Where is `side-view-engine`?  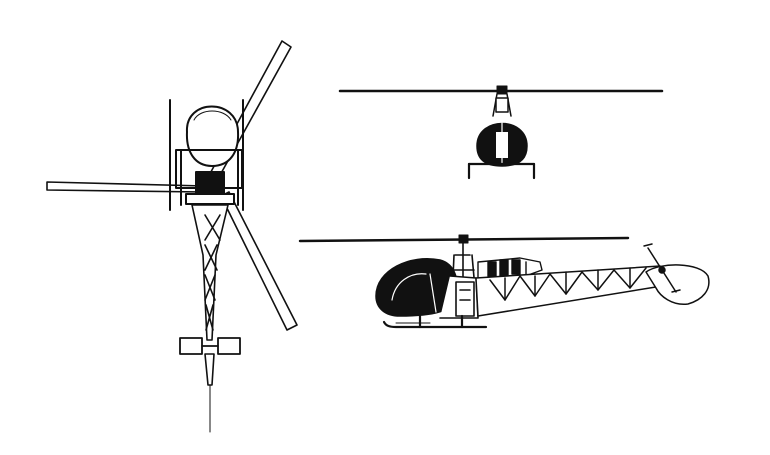
side-view-engine is located at coordinates (510, 268).